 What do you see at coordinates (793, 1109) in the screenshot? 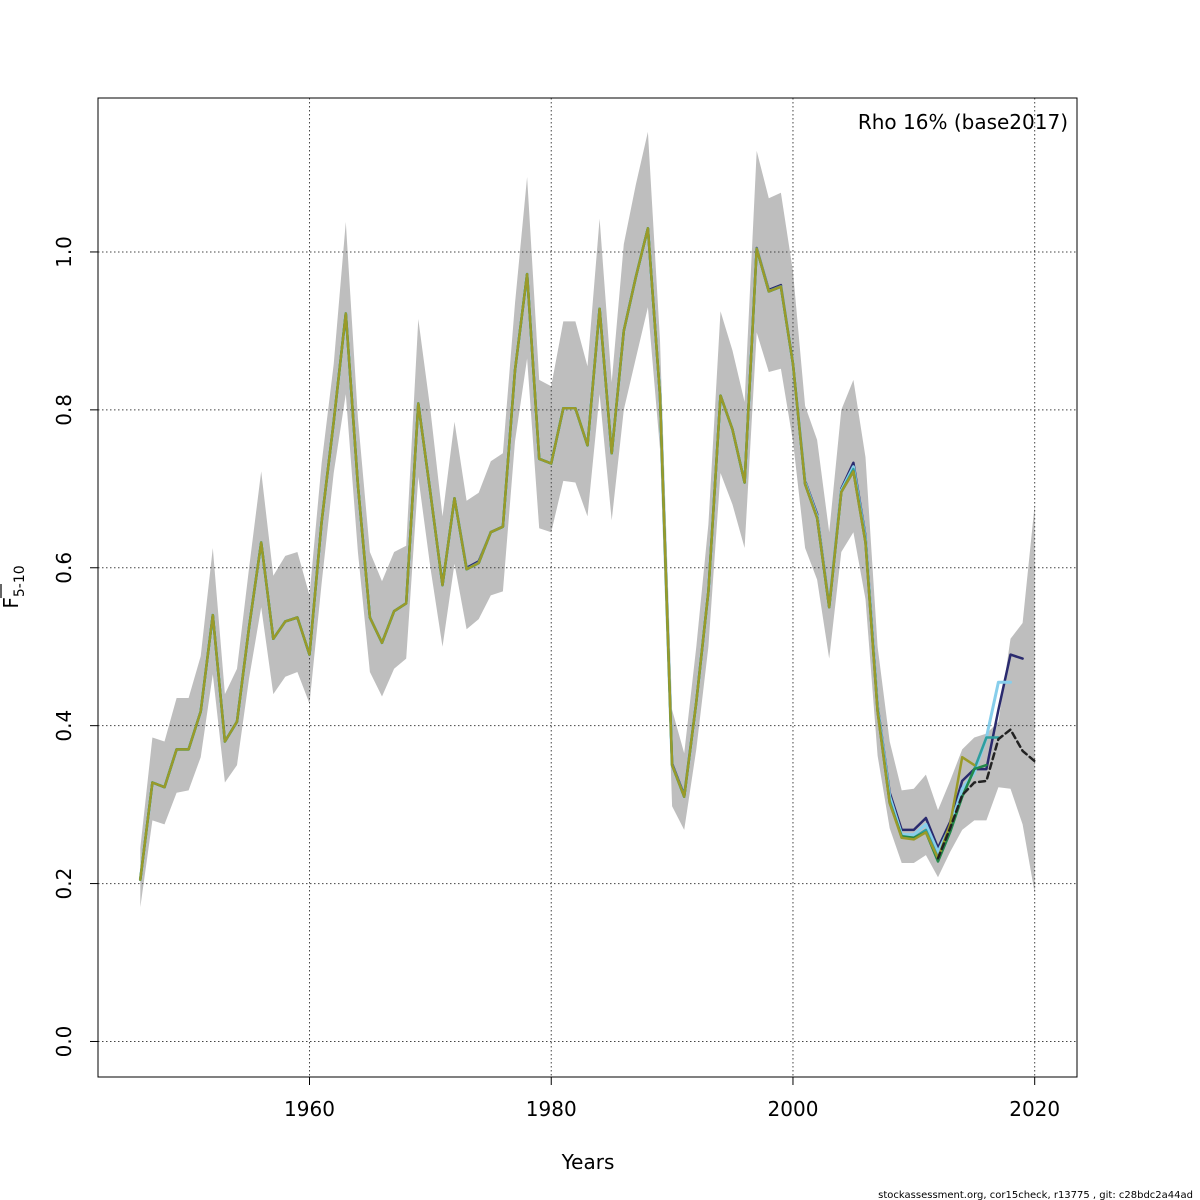
I see `x-tick-label: 2000` at bounding box center [793, 1109].